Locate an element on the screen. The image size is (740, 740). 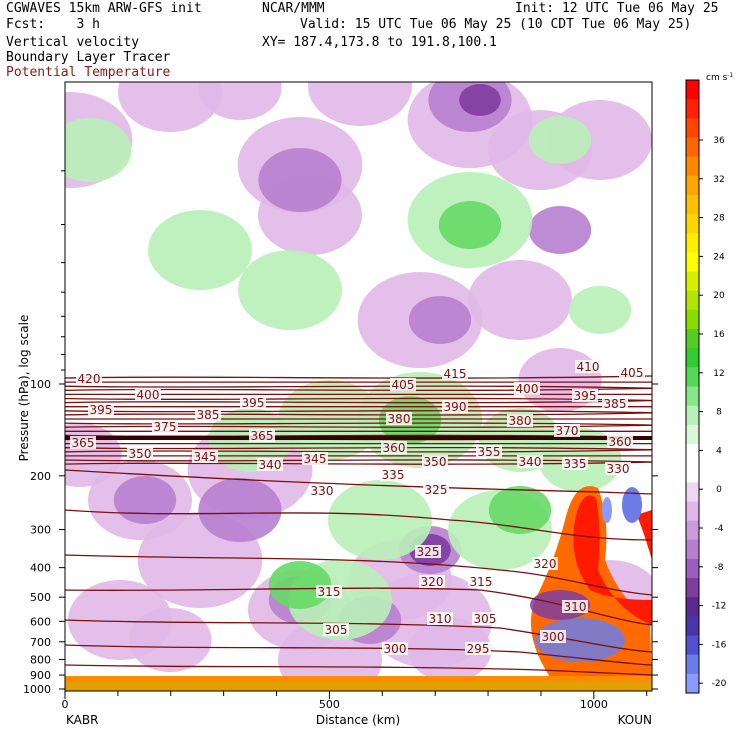
theta-label: 350 is located at coordinates (435, 462).